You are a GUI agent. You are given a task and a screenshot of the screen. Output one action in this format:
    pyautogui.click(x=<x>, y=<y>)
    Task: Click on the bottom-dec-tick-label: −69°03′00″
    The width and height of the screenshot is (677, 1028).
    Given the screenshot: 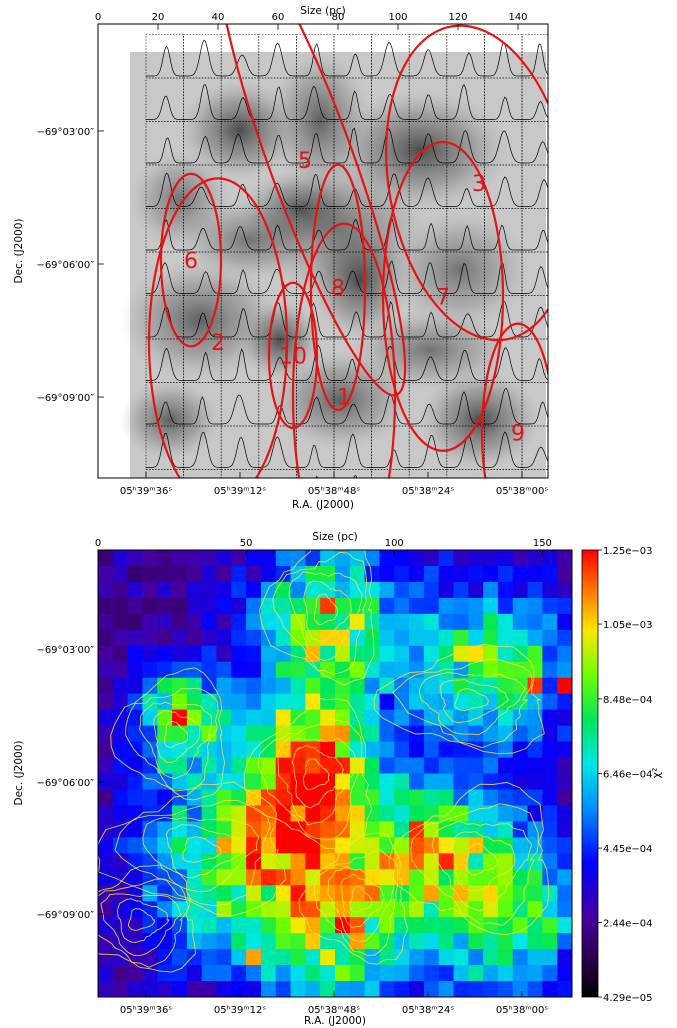 What is the action you would take?
    pyautogui.click(x=65, y=650)
    